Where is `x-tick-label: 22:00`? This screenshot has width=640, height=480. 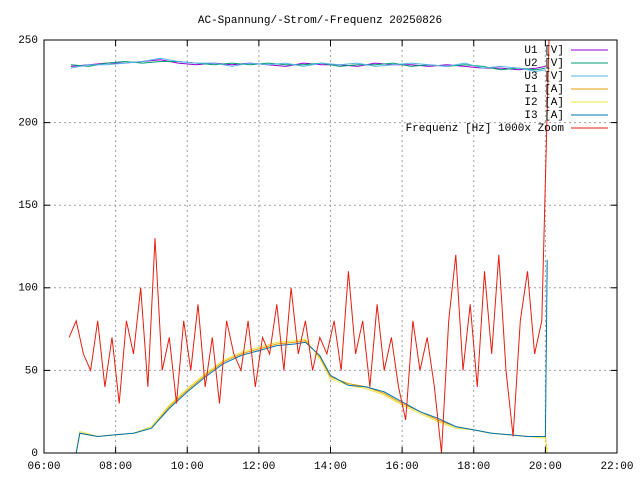
x-tick-label: 22:00 is located at coordinates (616, 467).